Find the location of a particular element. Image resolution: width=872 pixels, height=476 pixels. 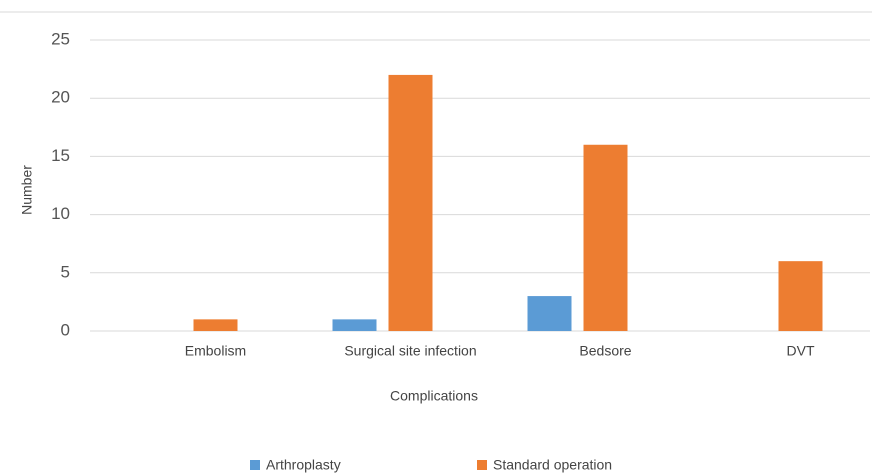

y-tick-label: 0 is located at coordinates (65, 329).